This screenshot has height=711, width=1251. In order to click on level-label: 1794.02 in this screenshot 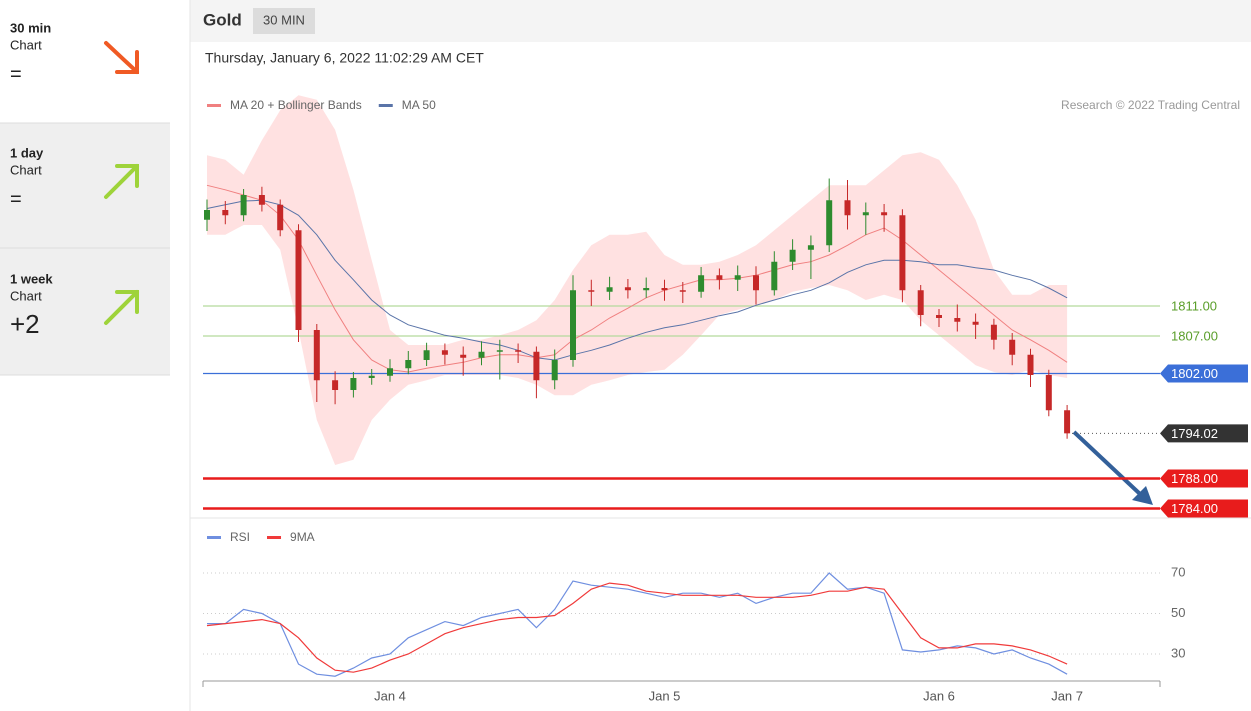, I will do `click(1194, 433)`.